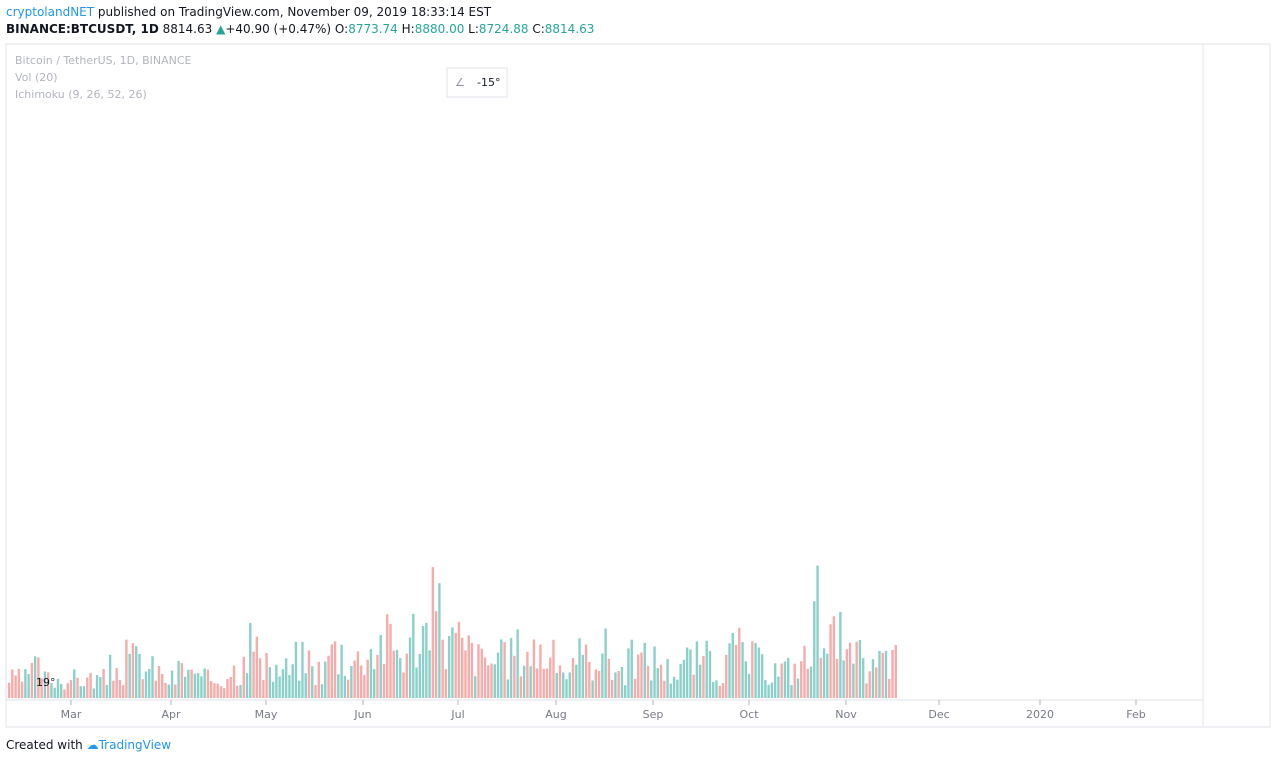 The image size is (1276, 763). What do you see at coordinates (452, 631) in the screenshot?
I see `volume-layer` at bounding box center [452, 631].